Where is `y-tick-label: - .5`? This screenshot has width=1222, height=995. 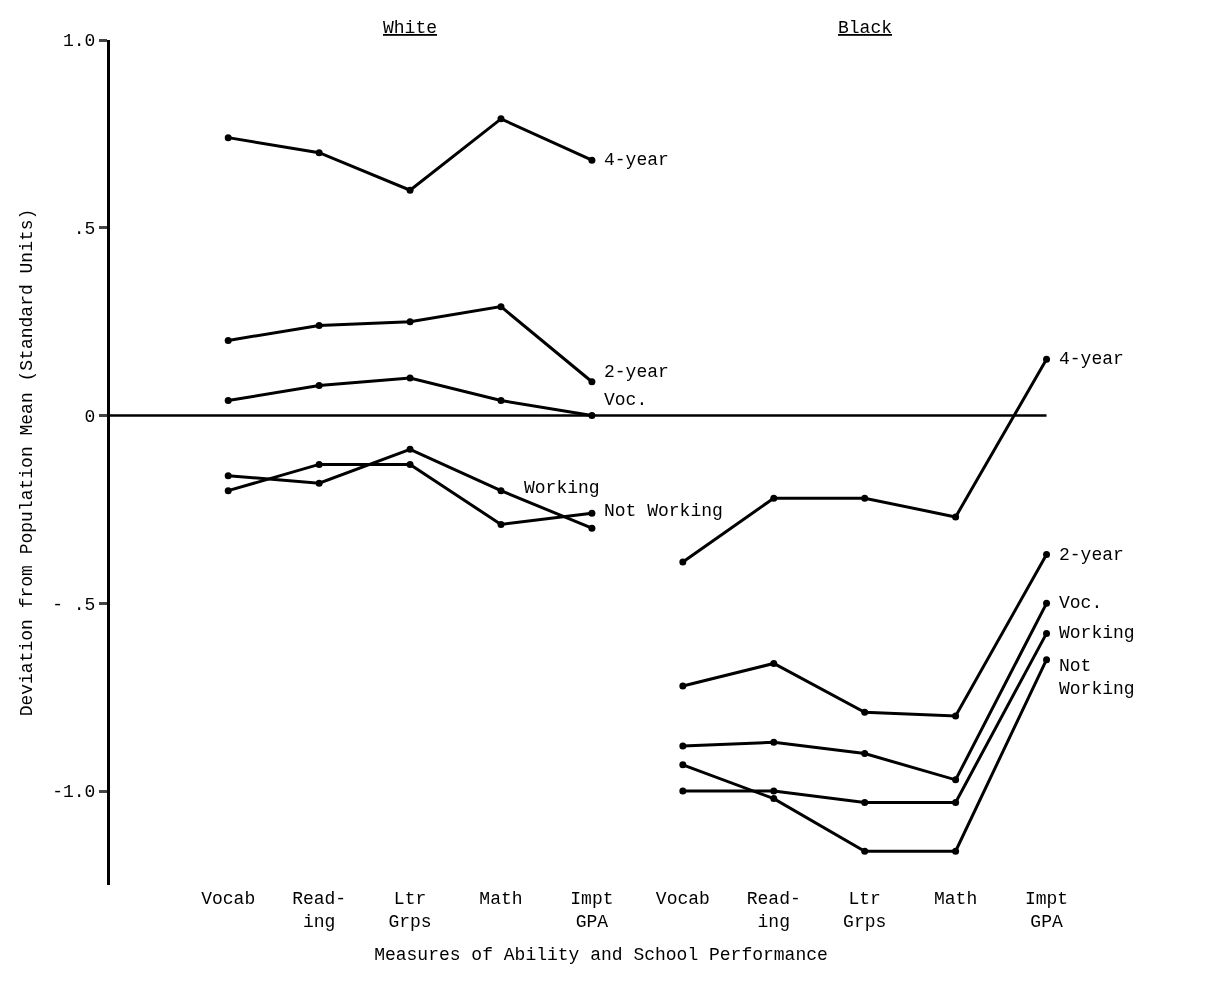
y-tick-label: - .5 is located at coordinates (74, 604).